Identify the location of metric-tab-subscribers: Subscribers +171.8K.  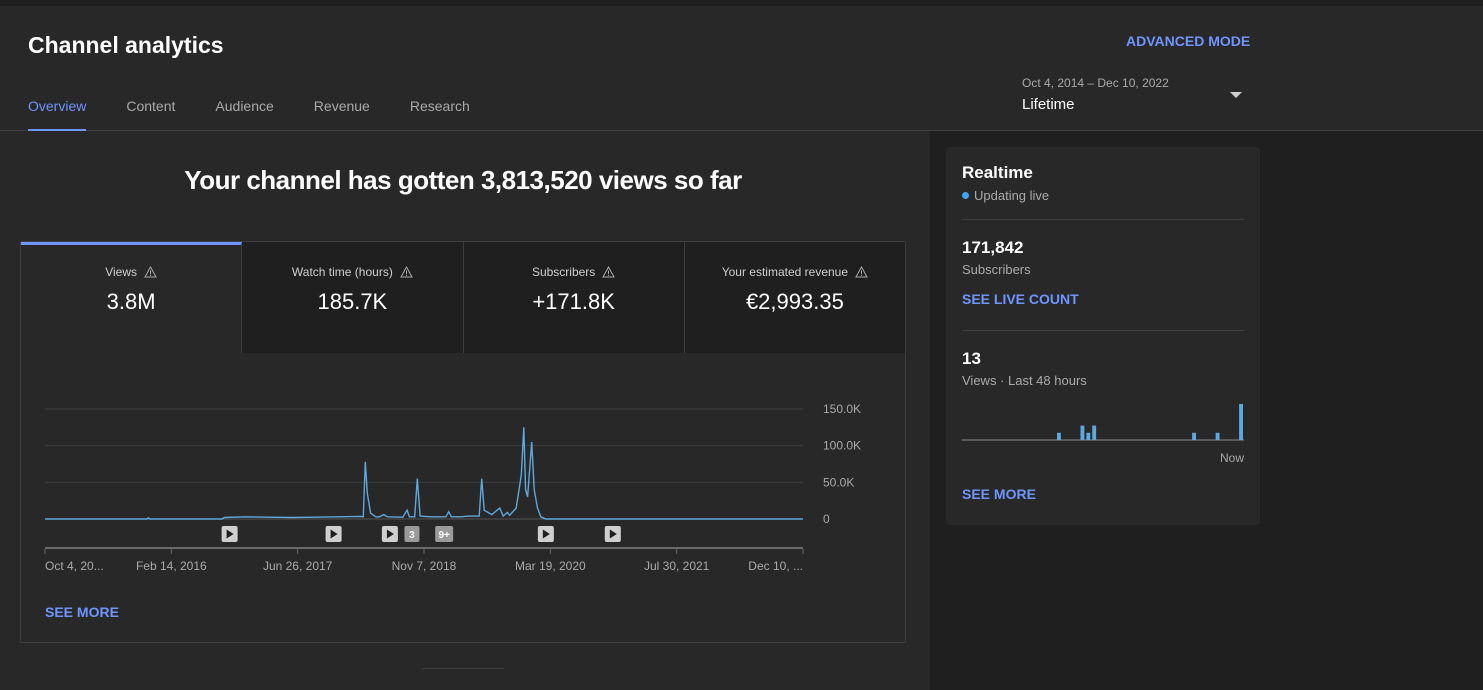
(574, 297).